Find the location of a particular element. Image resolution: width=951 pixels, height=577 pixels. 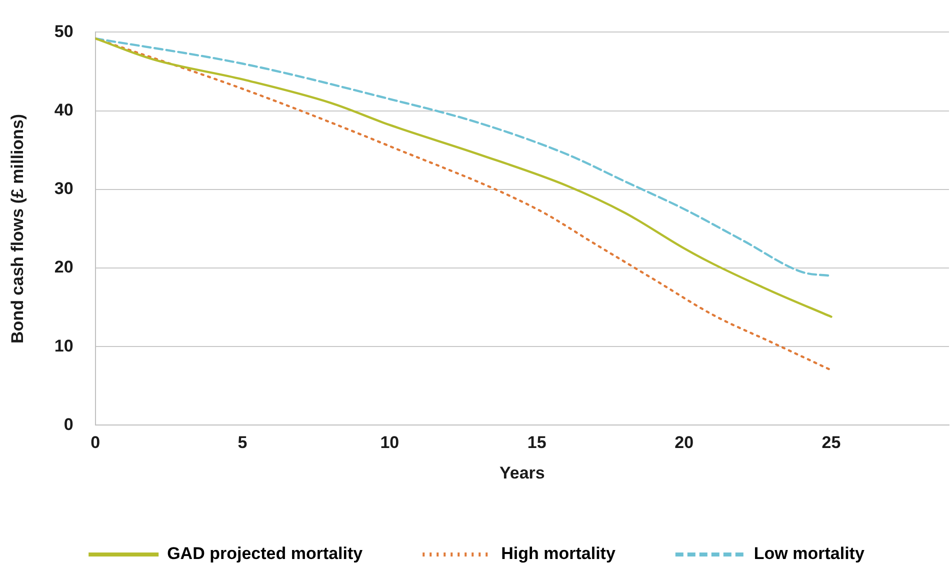

y-tick-label: 40 is located at coordinates (64, 110).